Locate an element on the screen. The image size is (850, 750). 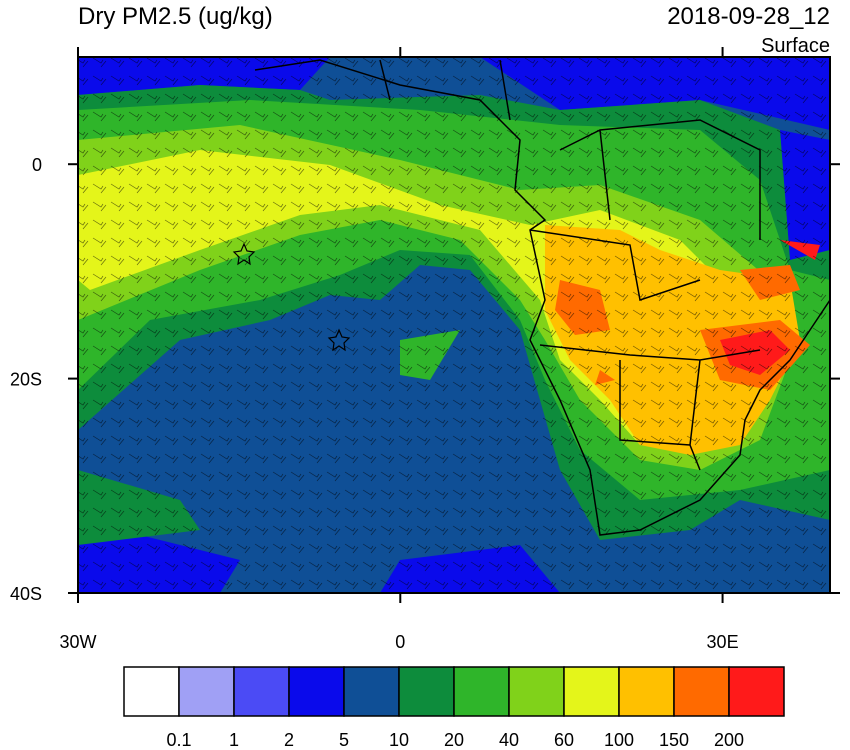
colorbar-label: 40 is located at coordinates (509, 740).